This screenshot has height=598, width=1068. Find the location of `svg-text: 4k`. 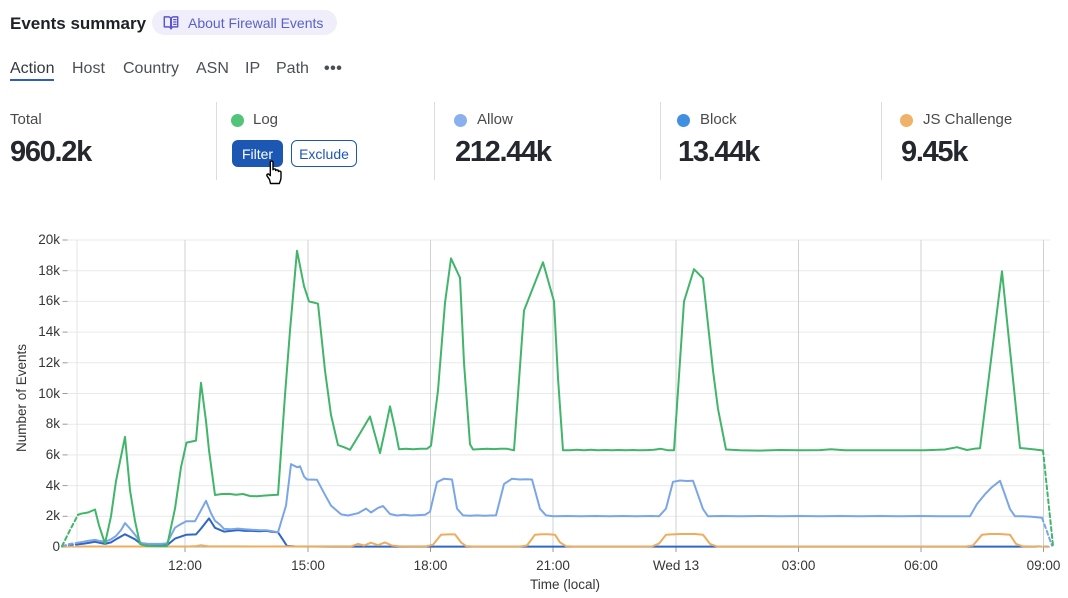

svg-text: 4k is located at coordinates (53, 485).